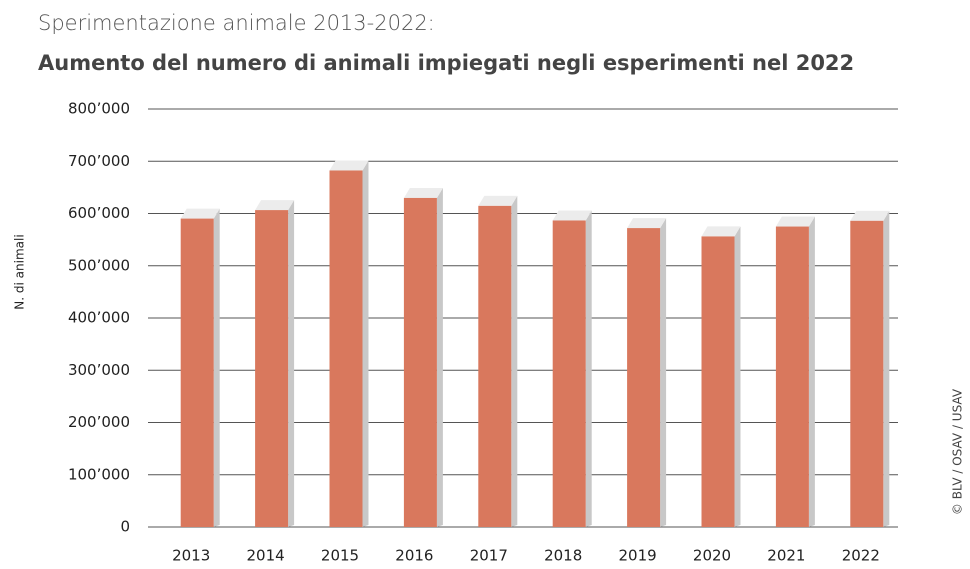 This screenshot has width=970, height=569. I want to click on x-tick-label: 2017, so click(489, 556).